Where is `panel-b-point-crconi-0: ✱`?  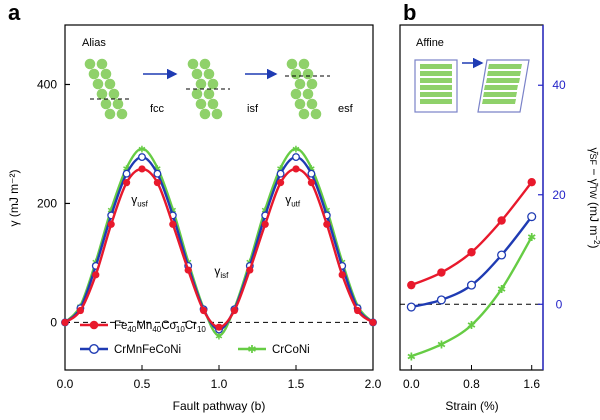 panel-b-point-crconi-0: ✱ is located at coordinates (411, 357).